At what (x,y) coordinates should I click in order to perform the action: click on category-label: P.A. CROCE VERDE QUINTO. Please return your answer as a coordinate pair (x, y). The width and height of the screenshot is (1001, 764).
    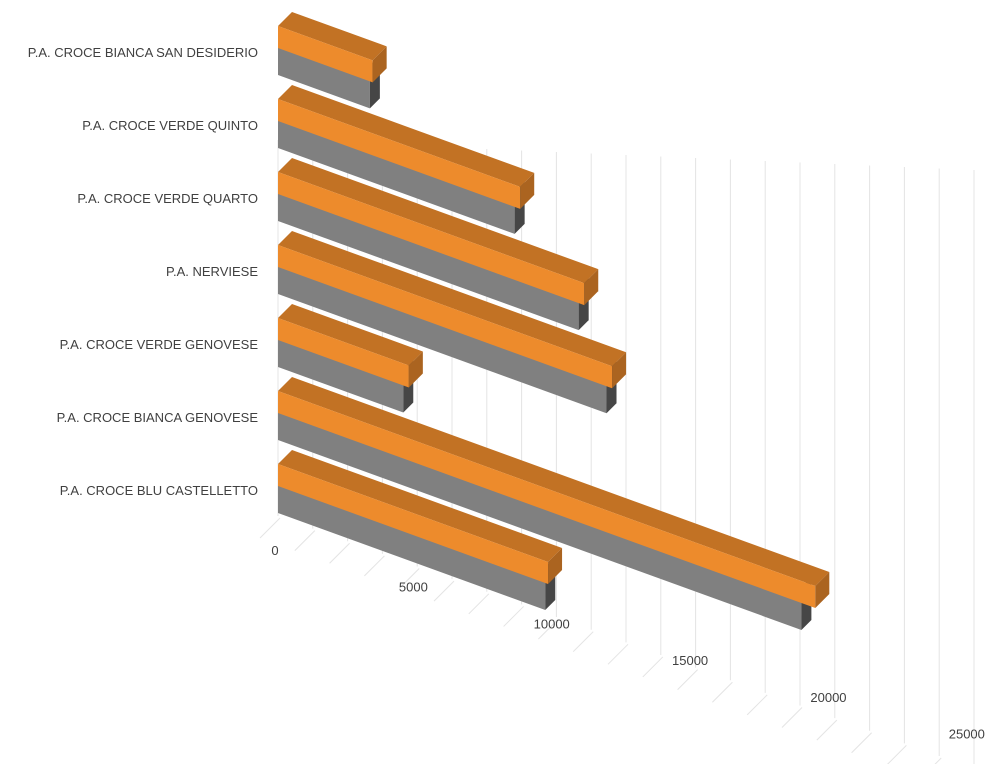
    Looking at the image, I should click on (170, 125).